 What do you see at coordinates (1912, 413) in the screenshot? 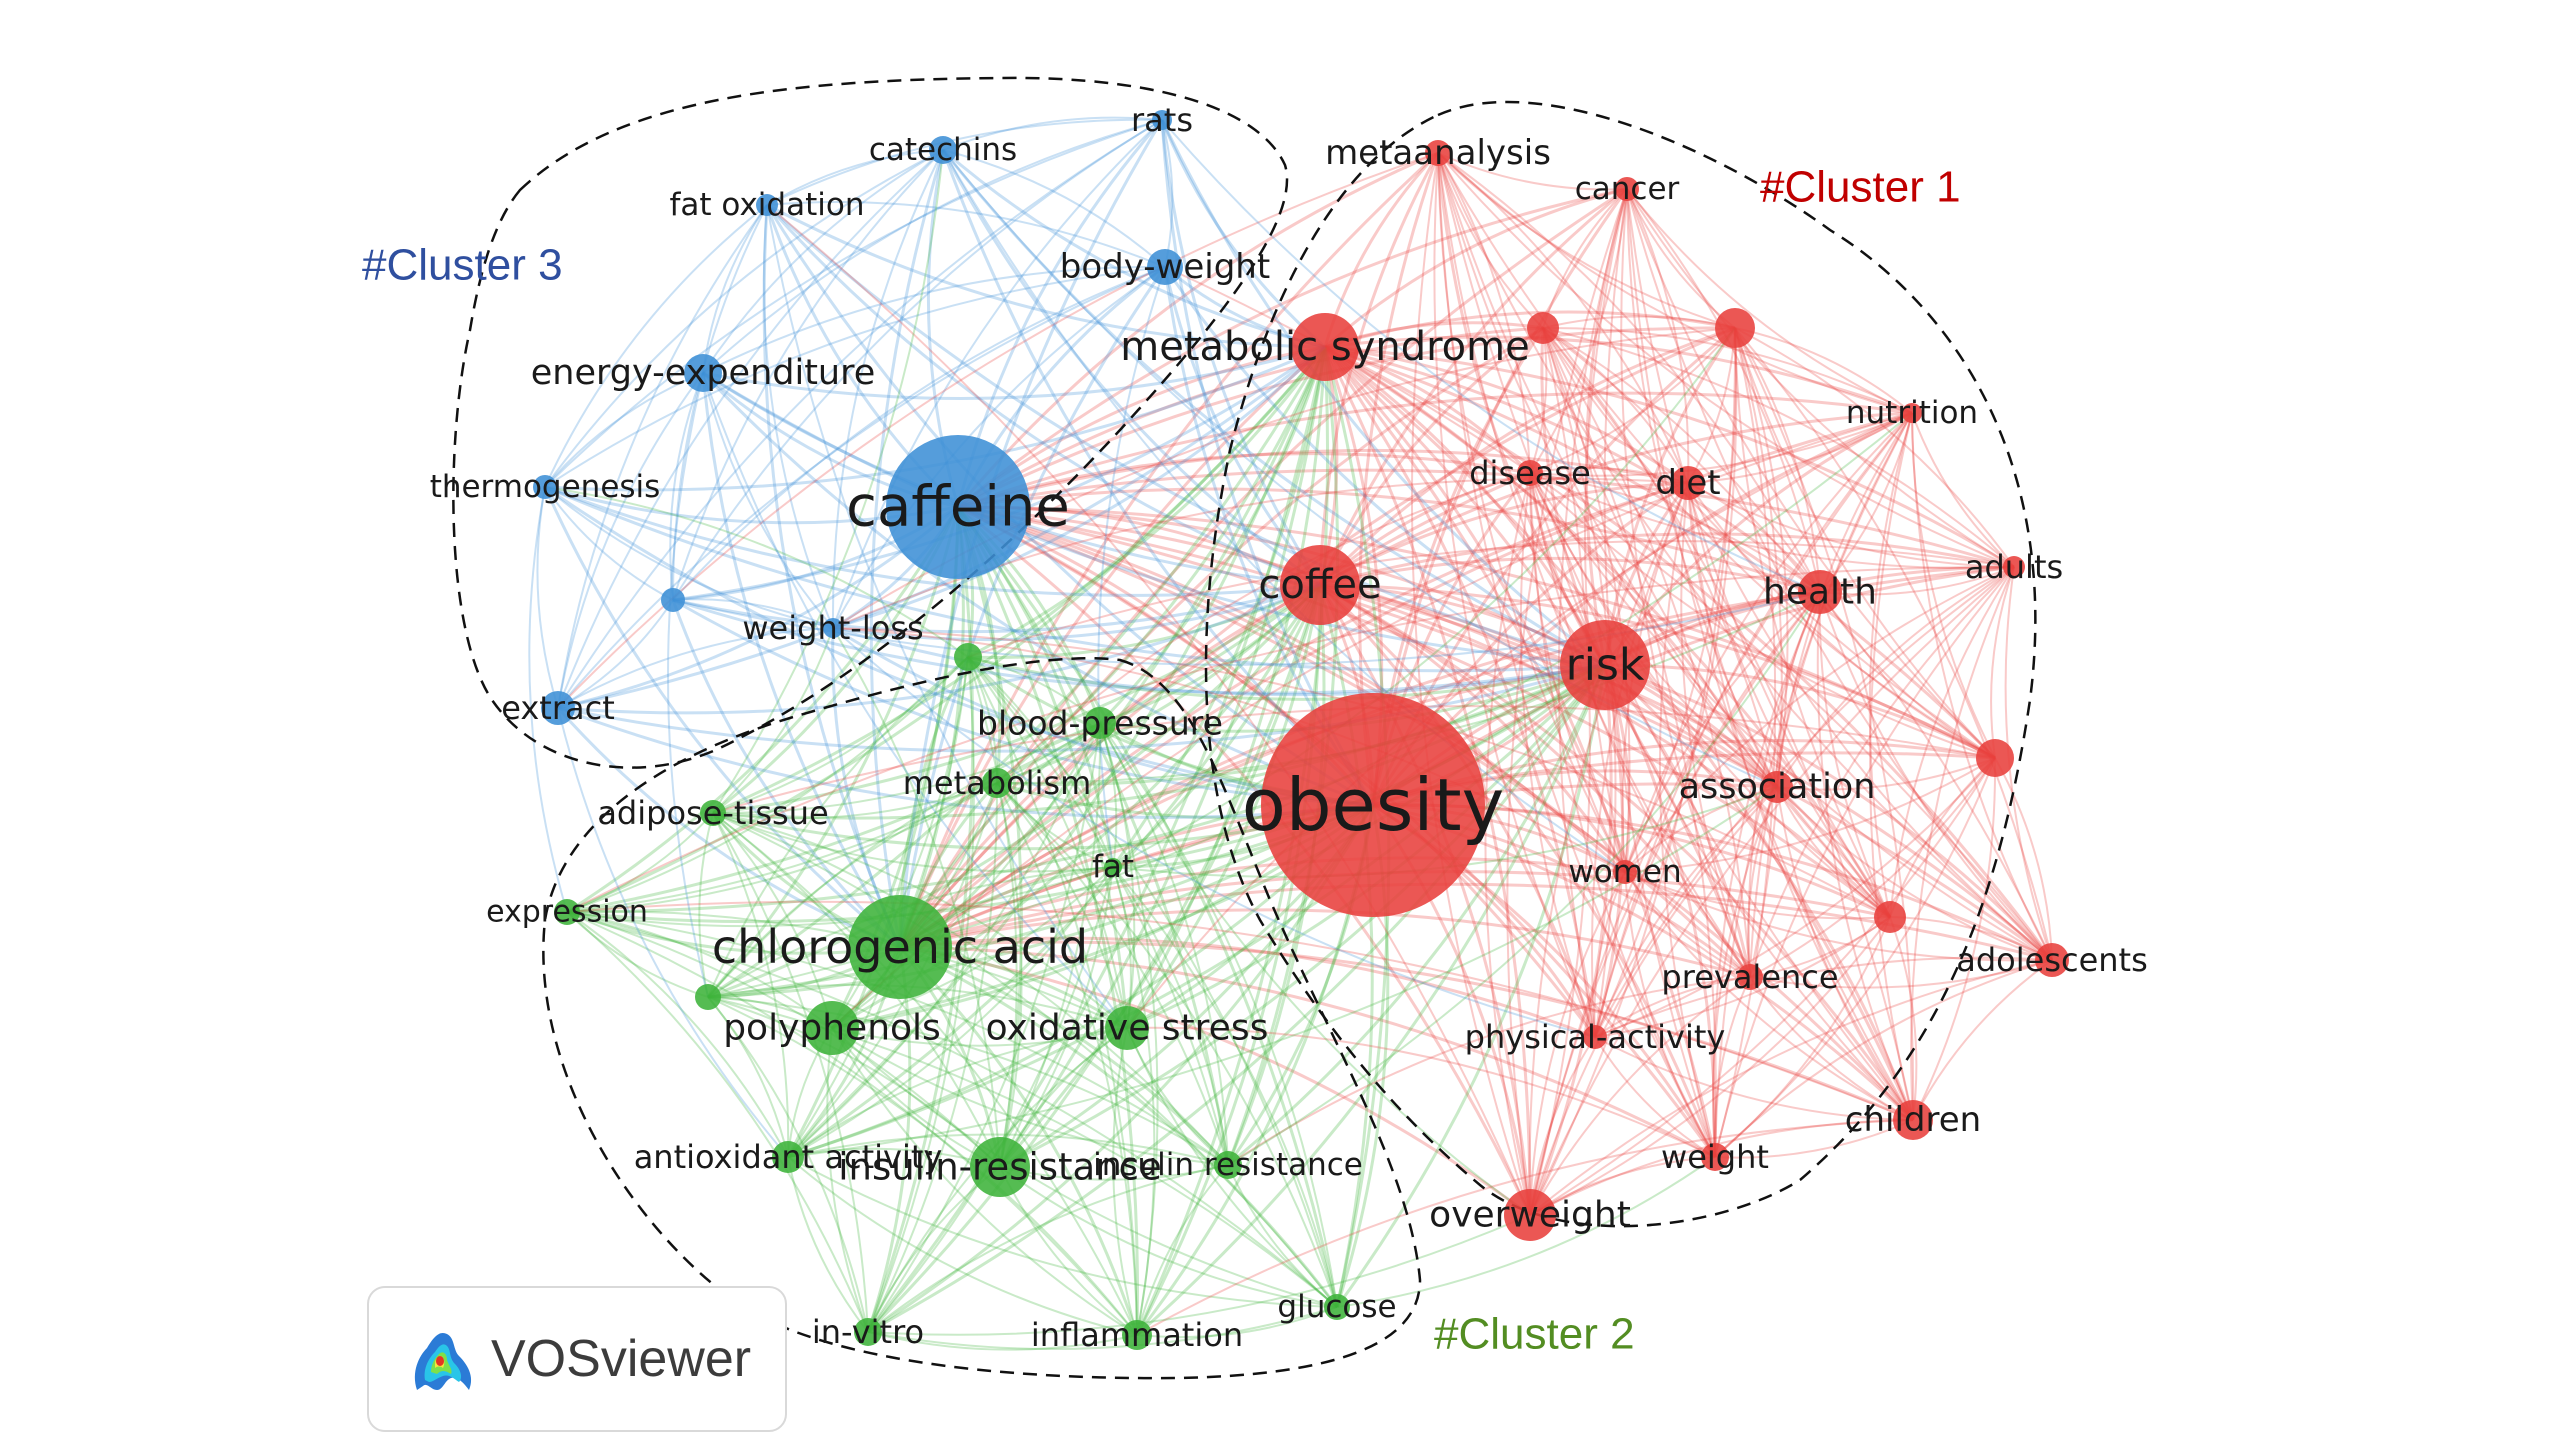
I see `node-nutrition` at bounding box center [1912, 413].